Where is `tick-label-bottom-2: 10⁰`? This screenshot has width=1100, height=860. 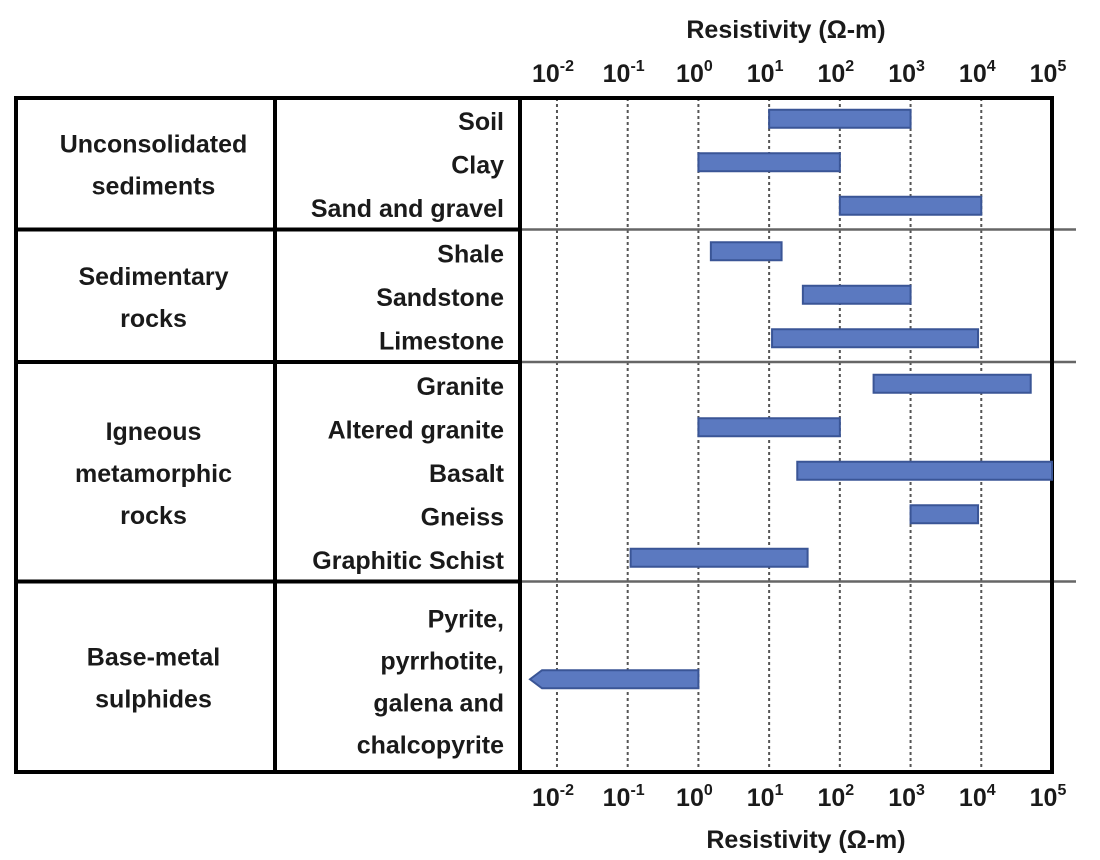
tick-label-bottom-2: 10⁰ is located at coordinates (694, 797).